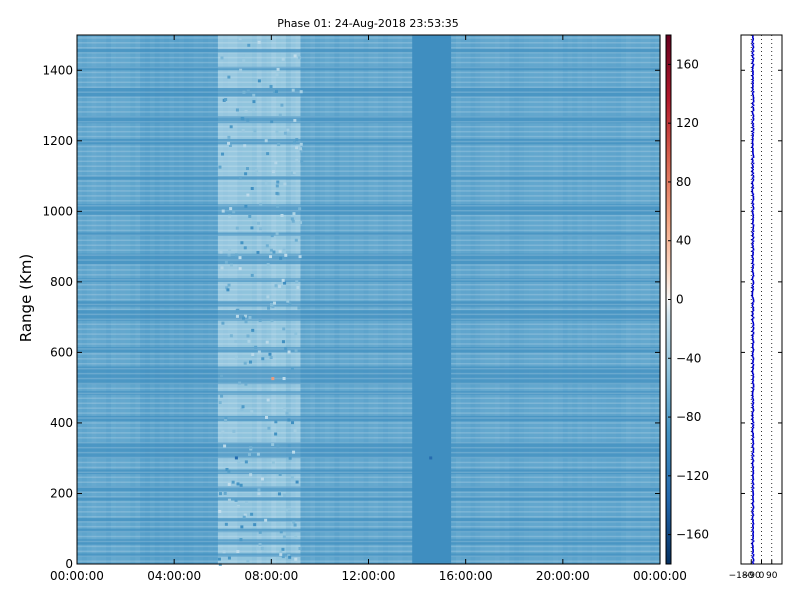 This screenshot has width=800, height=600. I want to click on phase-y-ticks, so click(761, 317).